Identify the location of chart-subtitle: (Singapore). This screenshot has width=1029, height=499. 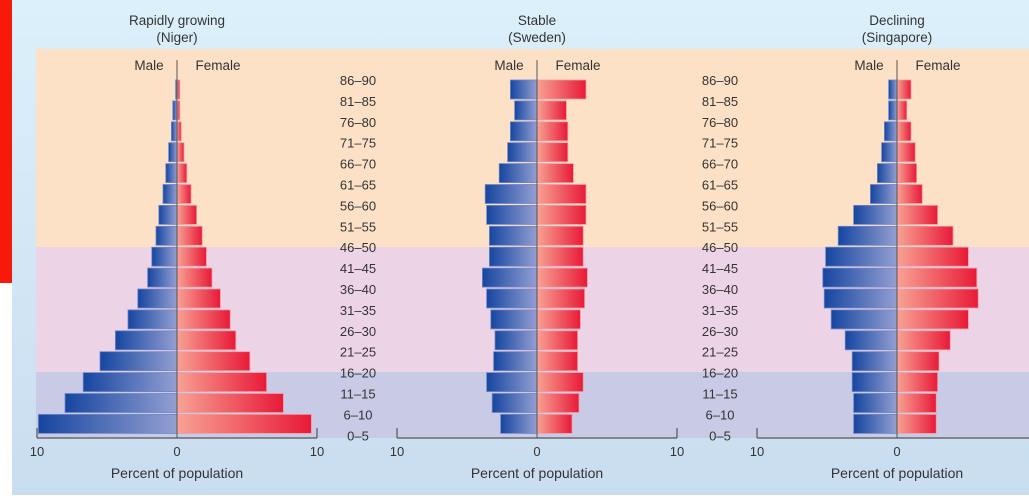
(897, 37).